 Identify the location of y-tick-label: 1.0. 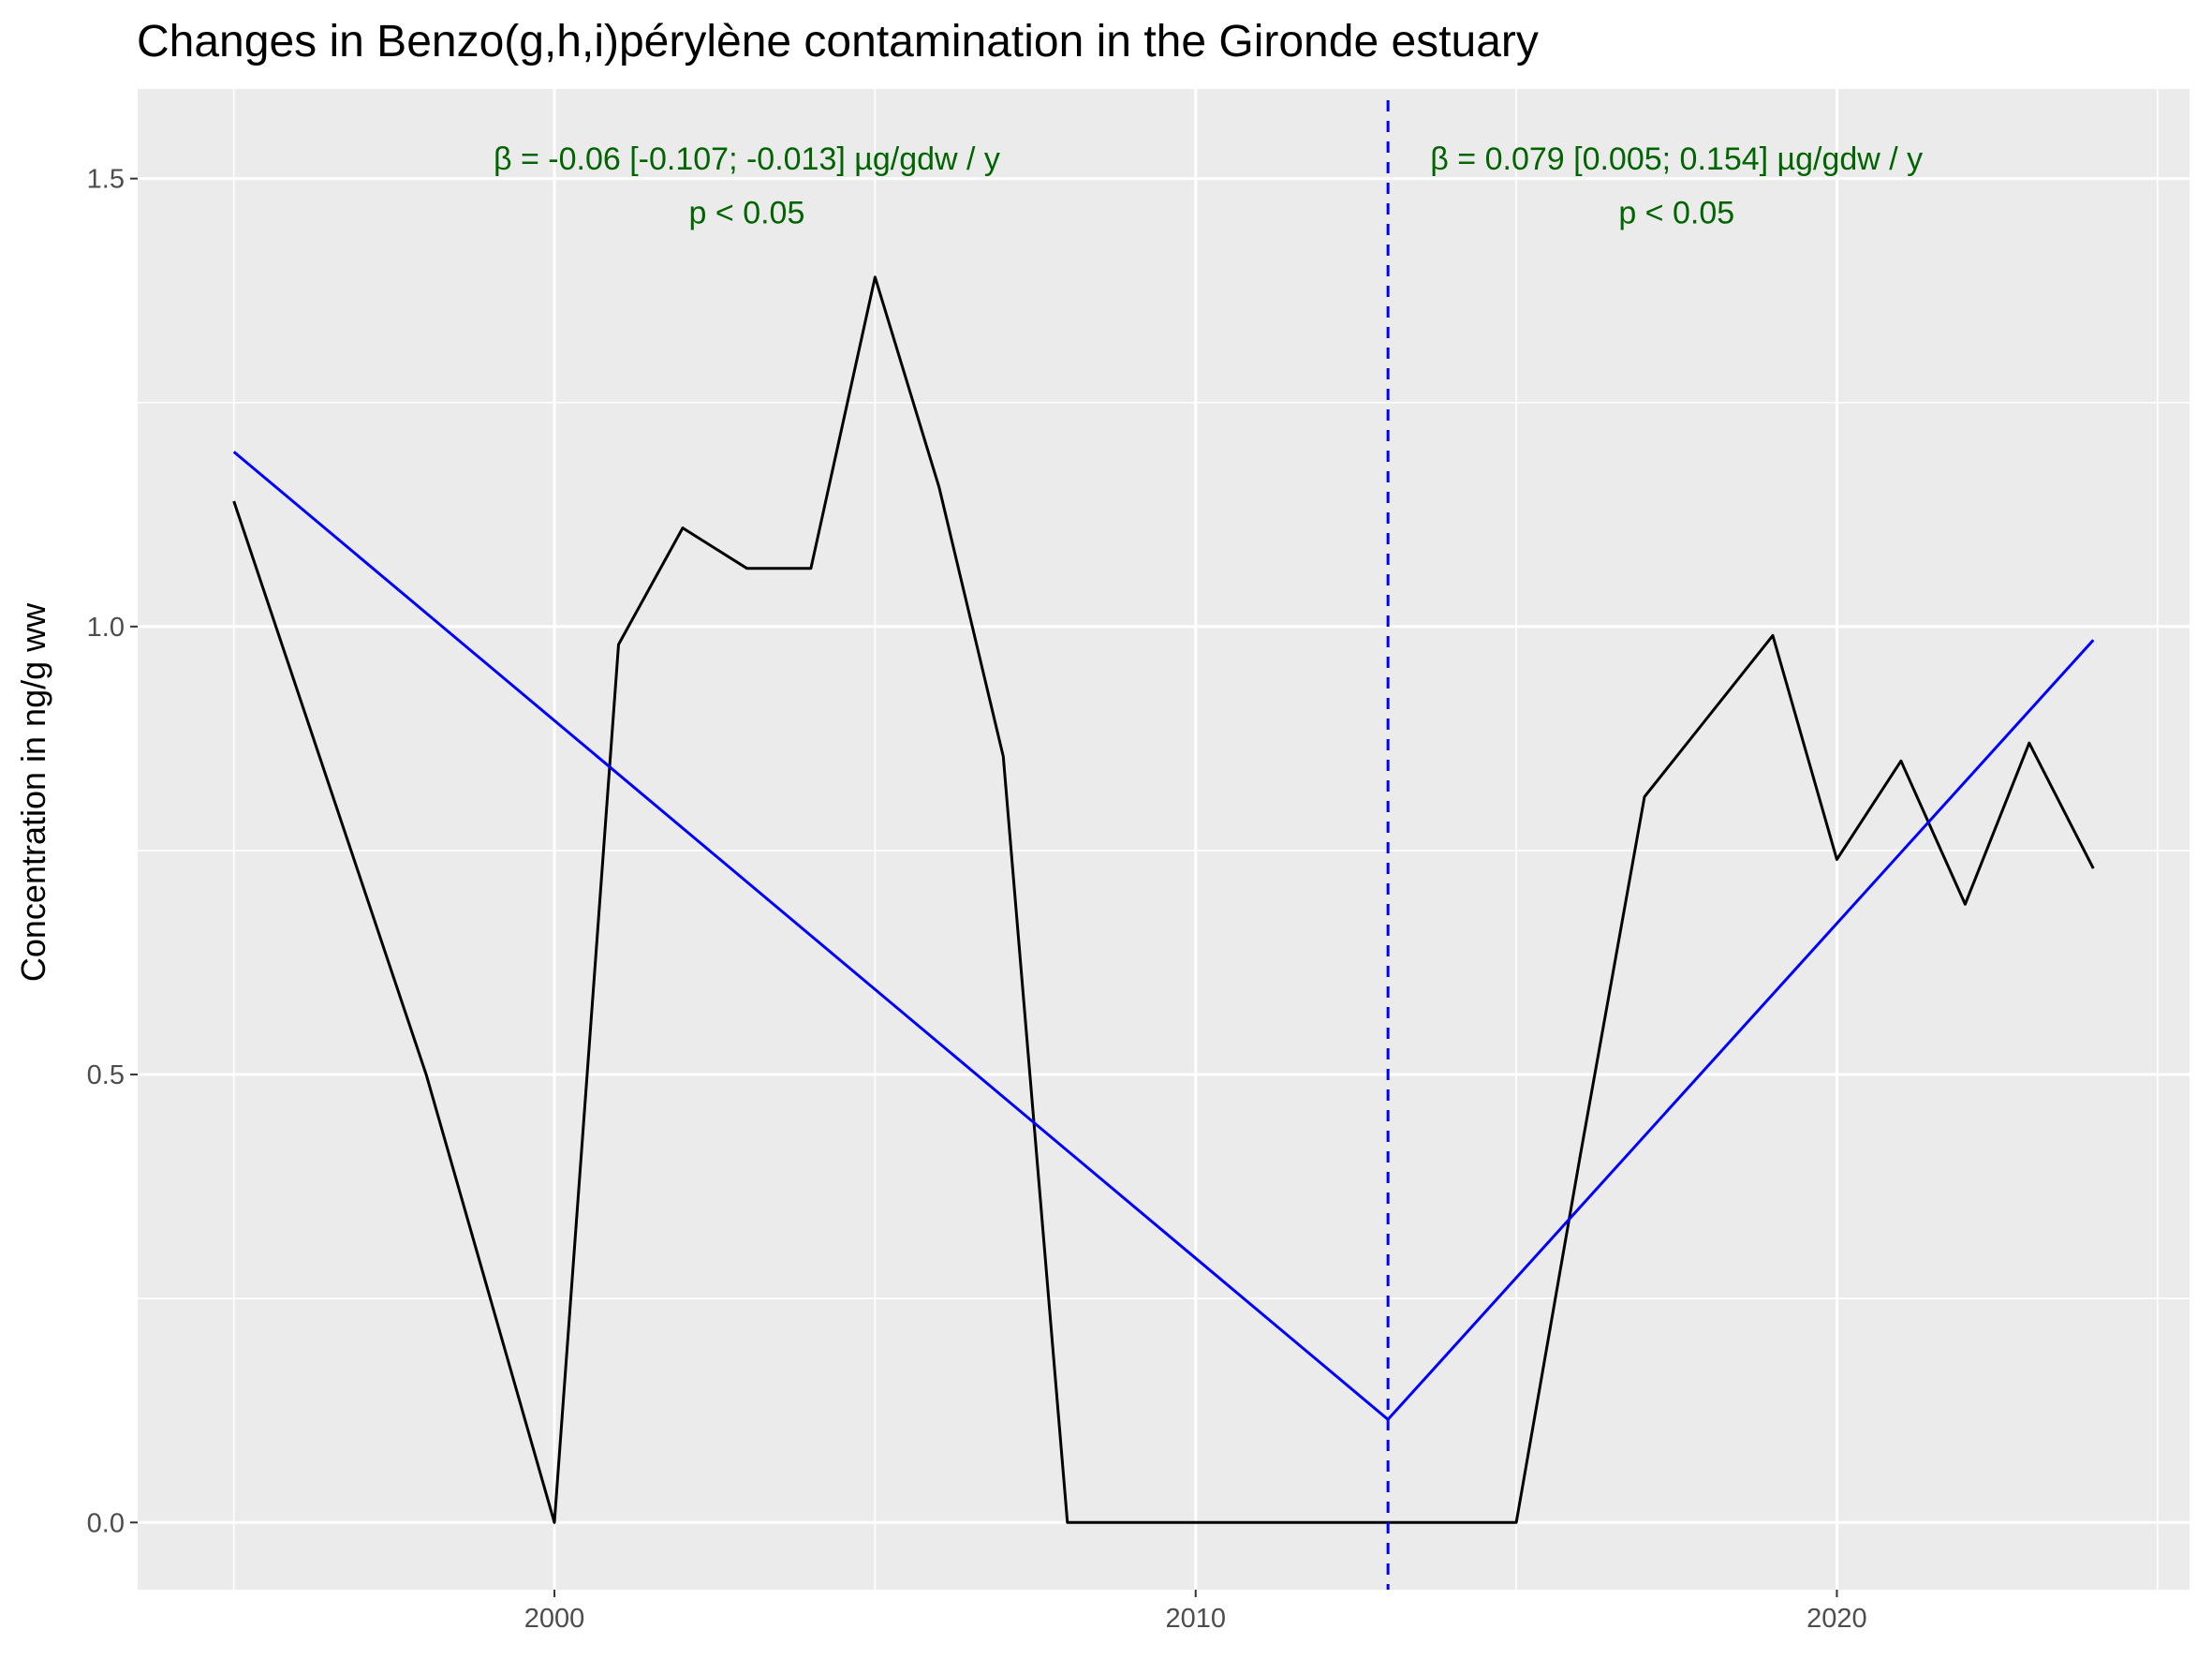
(106, 628).